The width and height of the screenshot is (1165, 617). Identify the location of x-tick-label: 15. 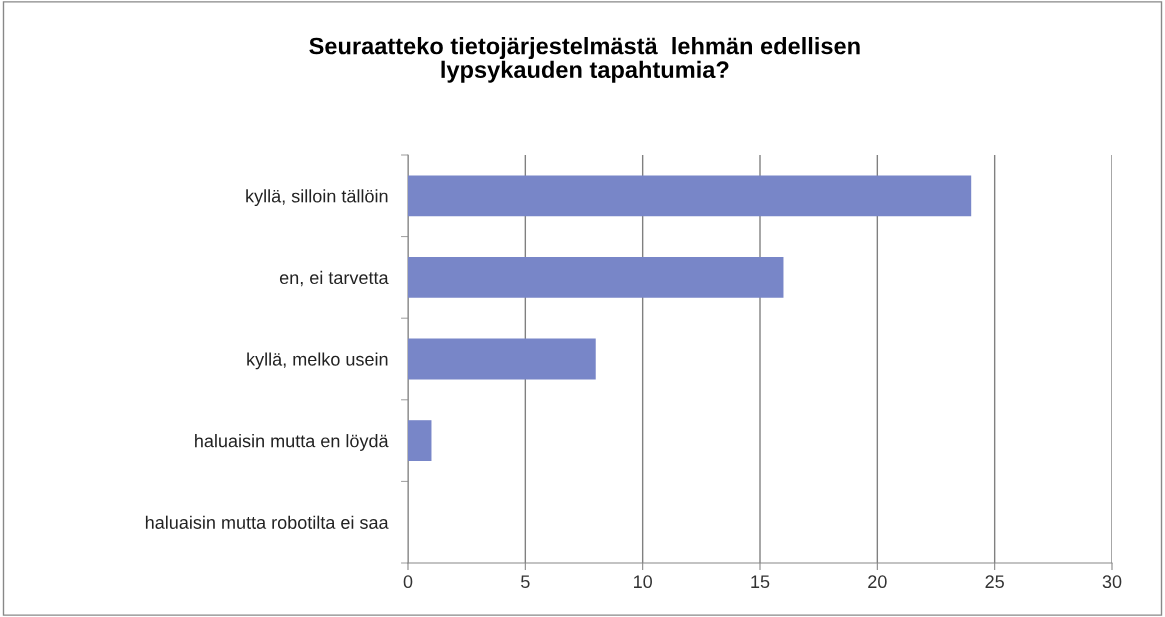
(760, 582).